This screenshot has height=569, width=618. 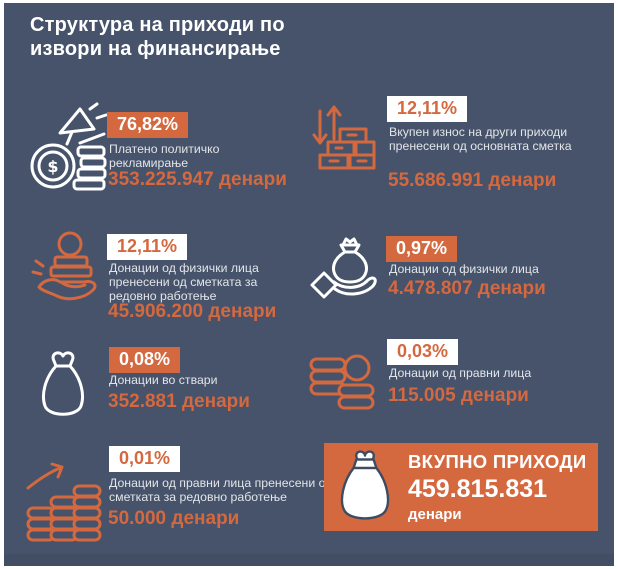 I want to click on item-label: Донации од физички лица, so click(x=464, y=269).